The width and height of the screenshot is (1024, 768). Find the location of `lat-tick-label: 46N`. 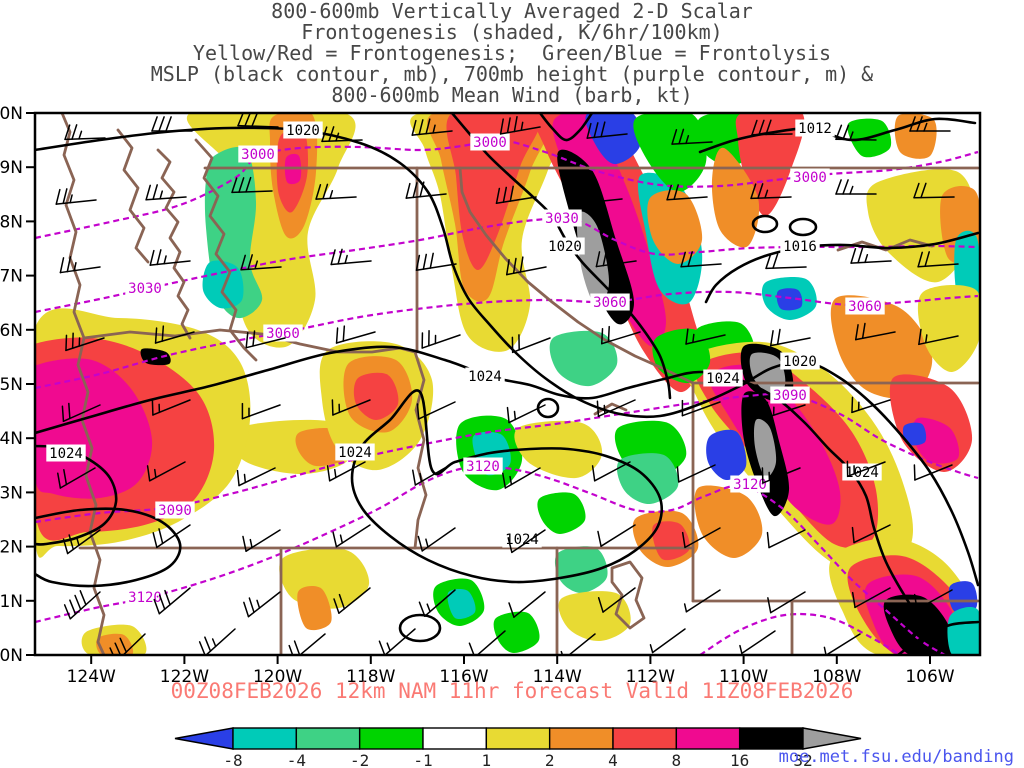

lat-tick-label: 46N is located at coordinates (11, 331).